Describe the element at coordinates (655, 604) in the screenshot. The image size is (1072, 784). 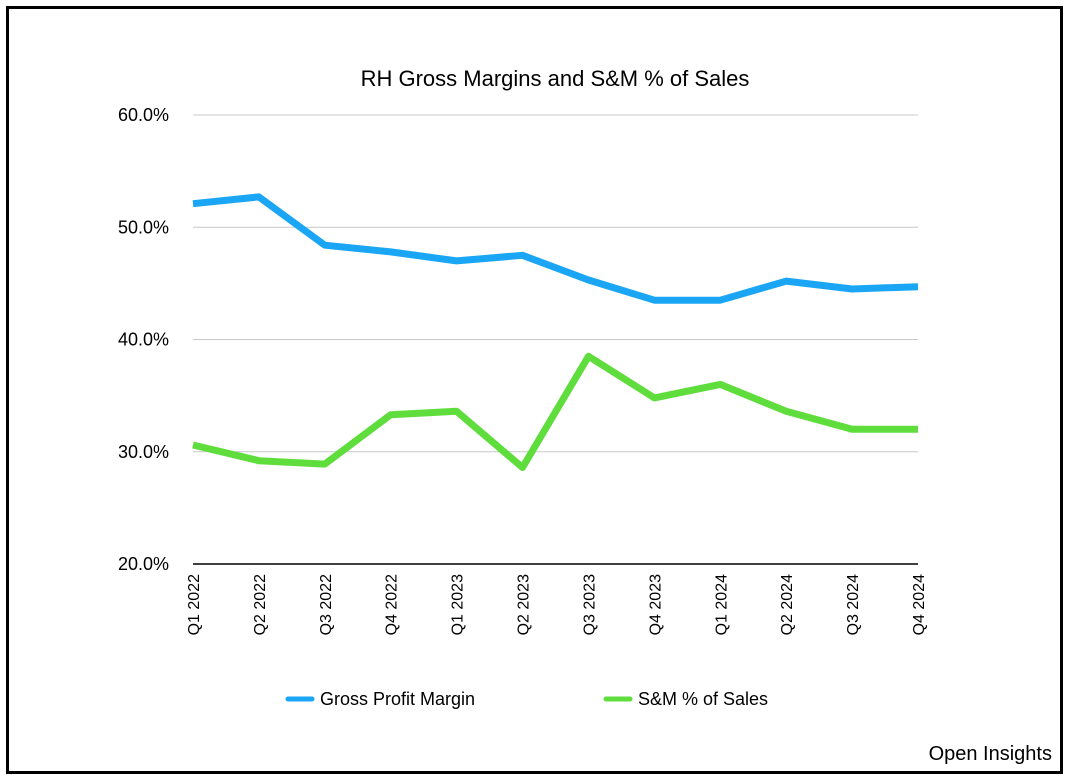
I see `x-tick-label: Q4 2023` at that location.